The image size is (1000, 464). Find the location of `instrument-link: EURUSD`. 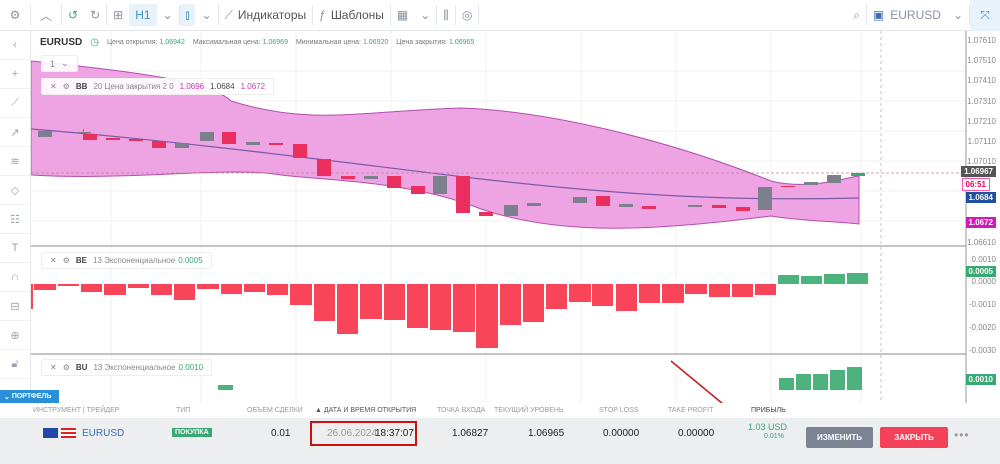

instrument-link: EURUSD is located at coordinates (103, 433).